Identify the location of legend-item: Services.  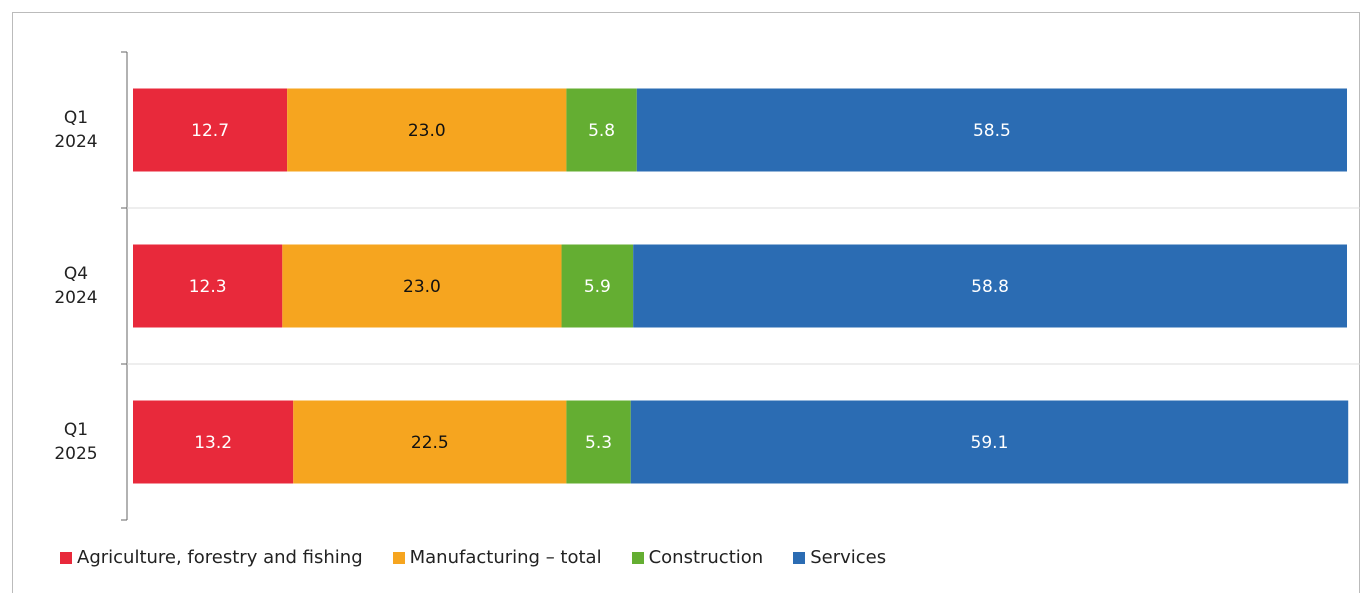
(839, 557).